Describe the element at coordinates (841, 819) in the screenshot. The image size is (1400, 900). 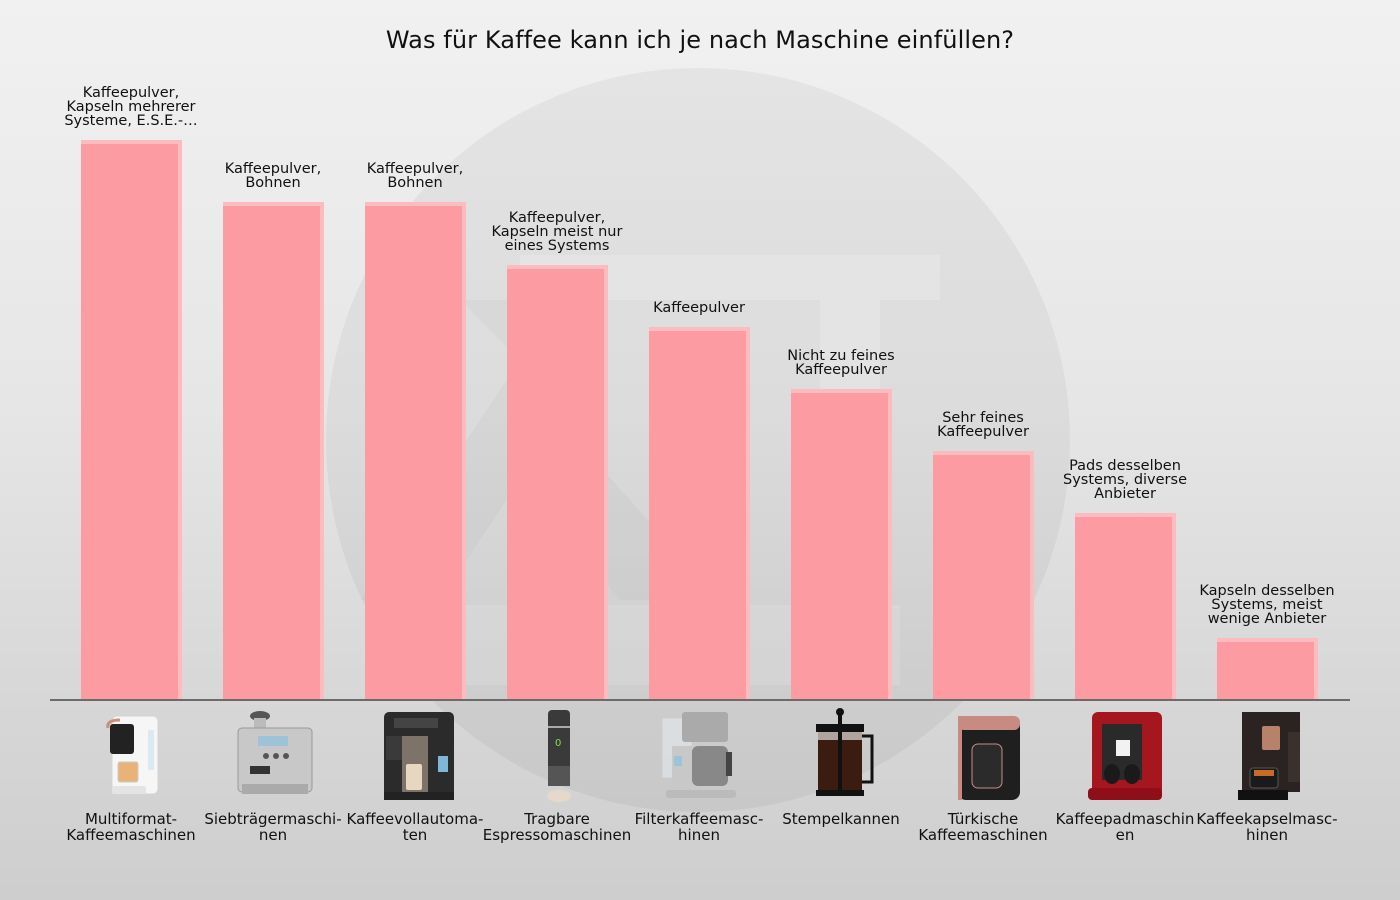
I see `x-axis-category-label: Stempelkannen` at that location.